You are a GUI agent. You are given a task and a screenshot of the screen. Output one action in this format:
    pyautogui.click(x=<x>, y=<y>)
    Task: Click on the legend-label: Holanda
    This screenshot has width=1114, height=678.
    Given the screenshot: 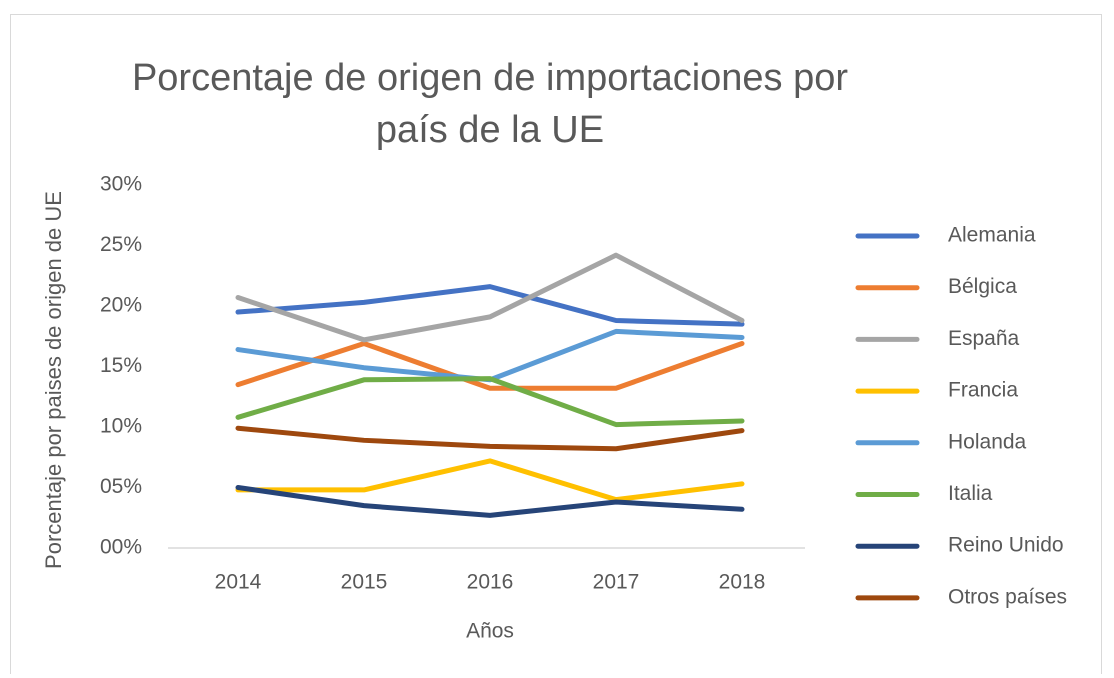 What is the action you would take?
    pyautogui.click(x=987, y=441)
    